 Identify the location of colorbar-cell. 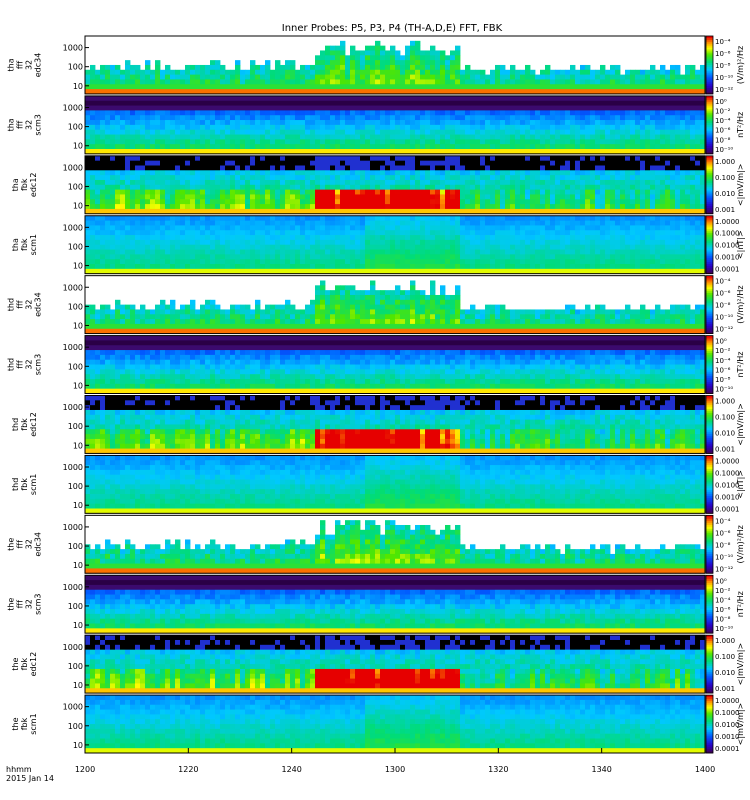
(709, 87).